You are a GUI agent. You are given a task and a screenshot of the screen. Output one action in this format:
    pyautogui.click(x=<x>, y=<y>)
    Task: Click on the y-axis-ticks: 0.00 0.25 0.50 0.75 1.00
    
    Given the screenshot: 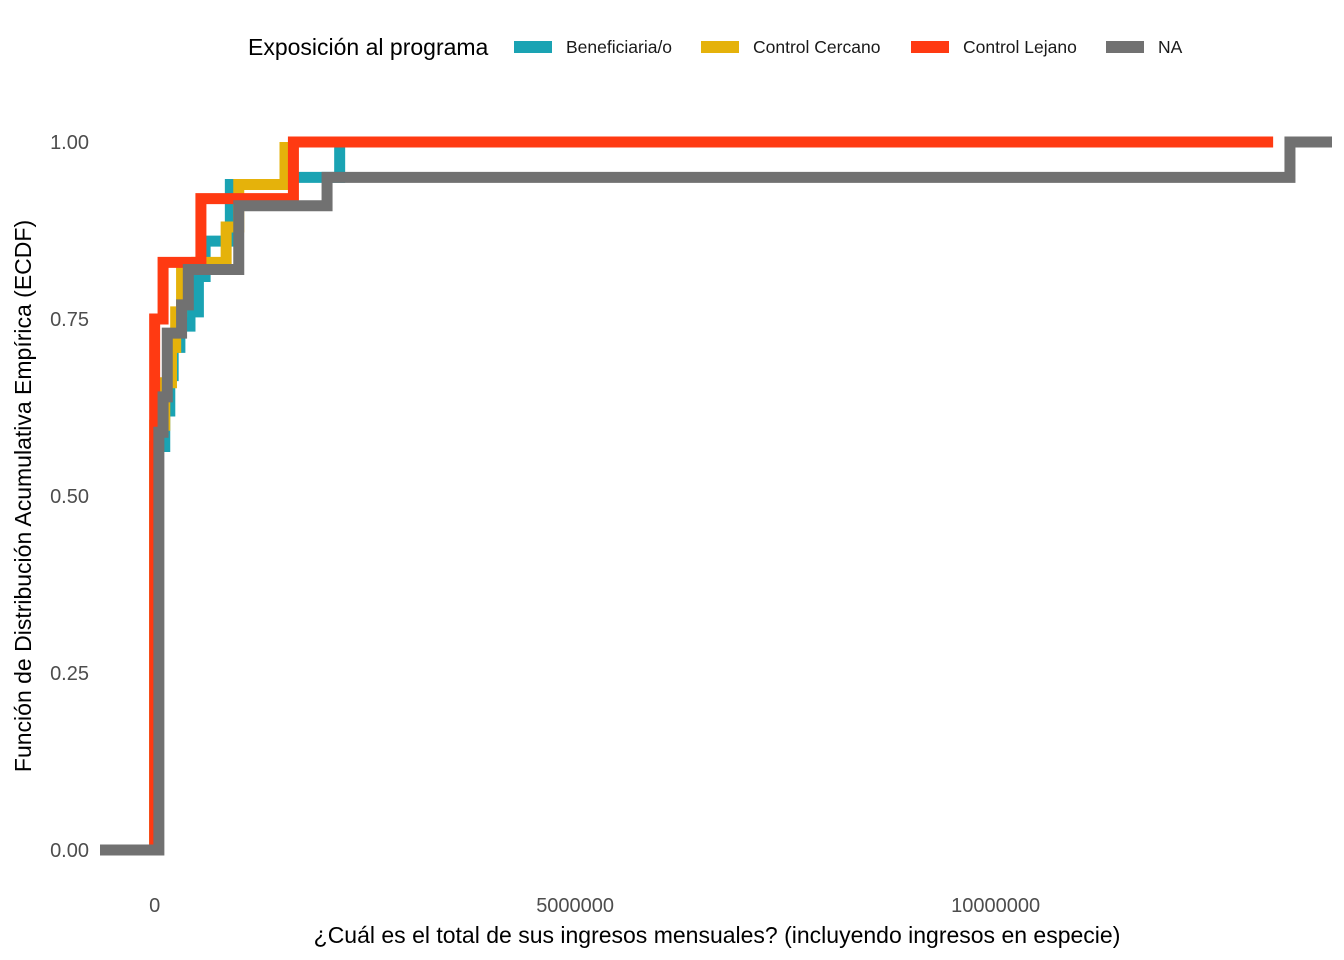 What is the action you would take?
    pyautogui.click(x=69, y=497)
    